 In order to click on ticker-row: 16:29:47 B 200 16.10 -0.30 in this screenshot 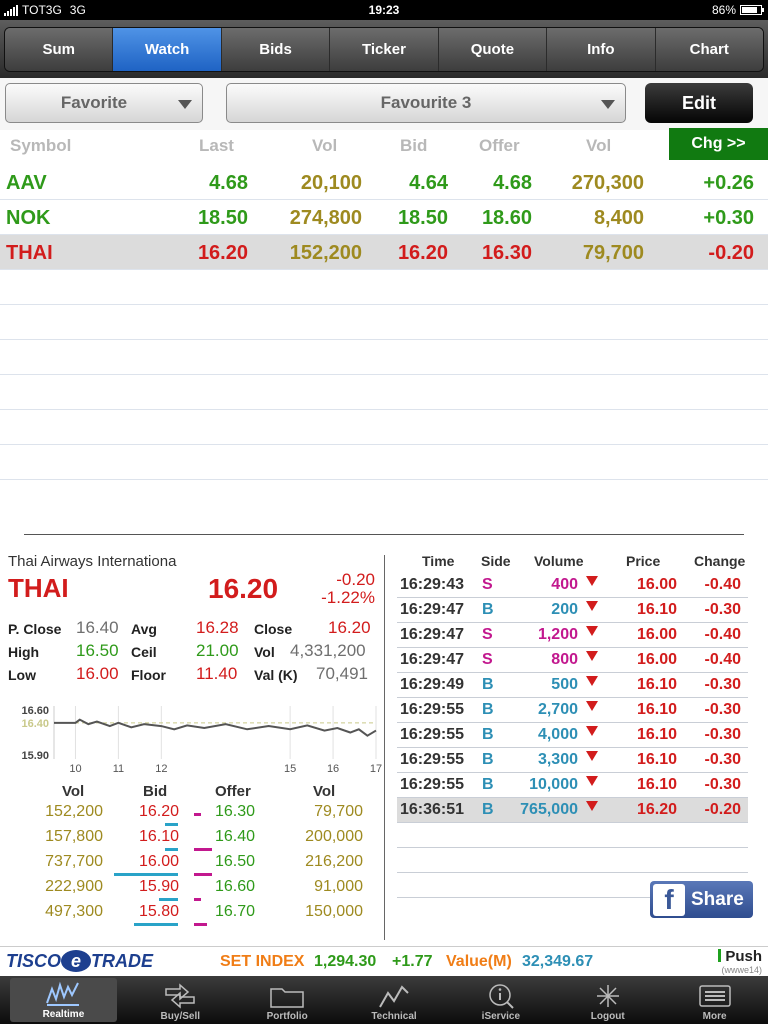, I will do `click(572, 610)`.